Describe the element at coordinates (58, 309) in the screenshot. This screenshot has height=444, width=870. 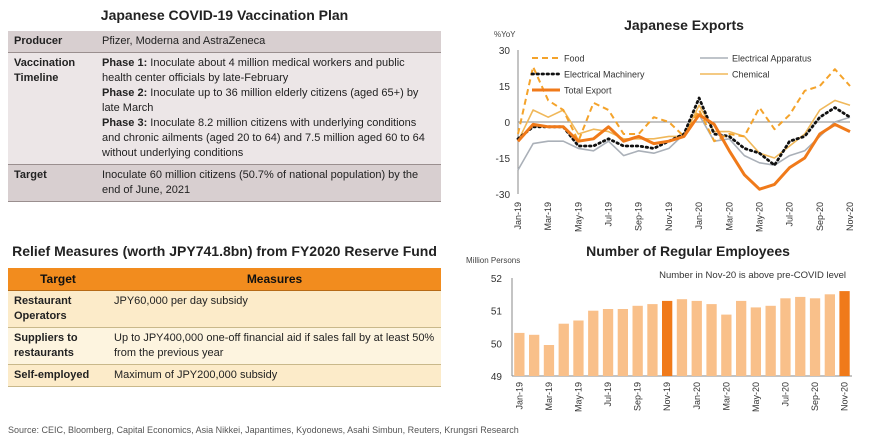
I see `row-target: Restaurant Operators` at that location.